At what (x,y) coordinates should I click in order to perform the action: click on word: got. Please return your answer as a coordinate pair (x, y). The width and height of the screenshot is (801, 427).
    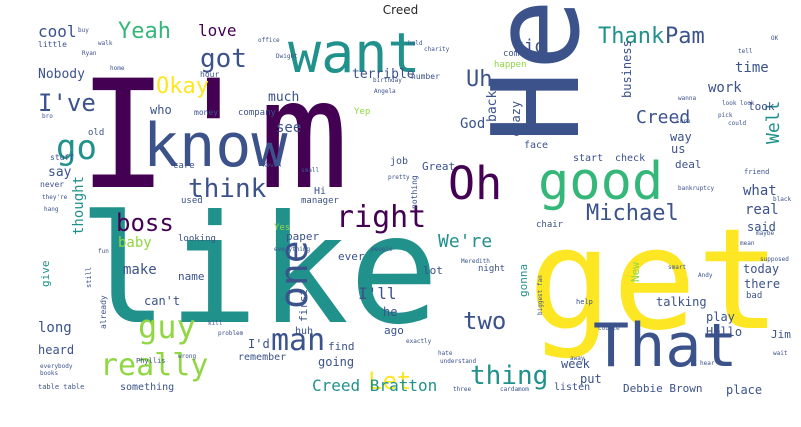
    Looking at the image, I should click on (223, 59).